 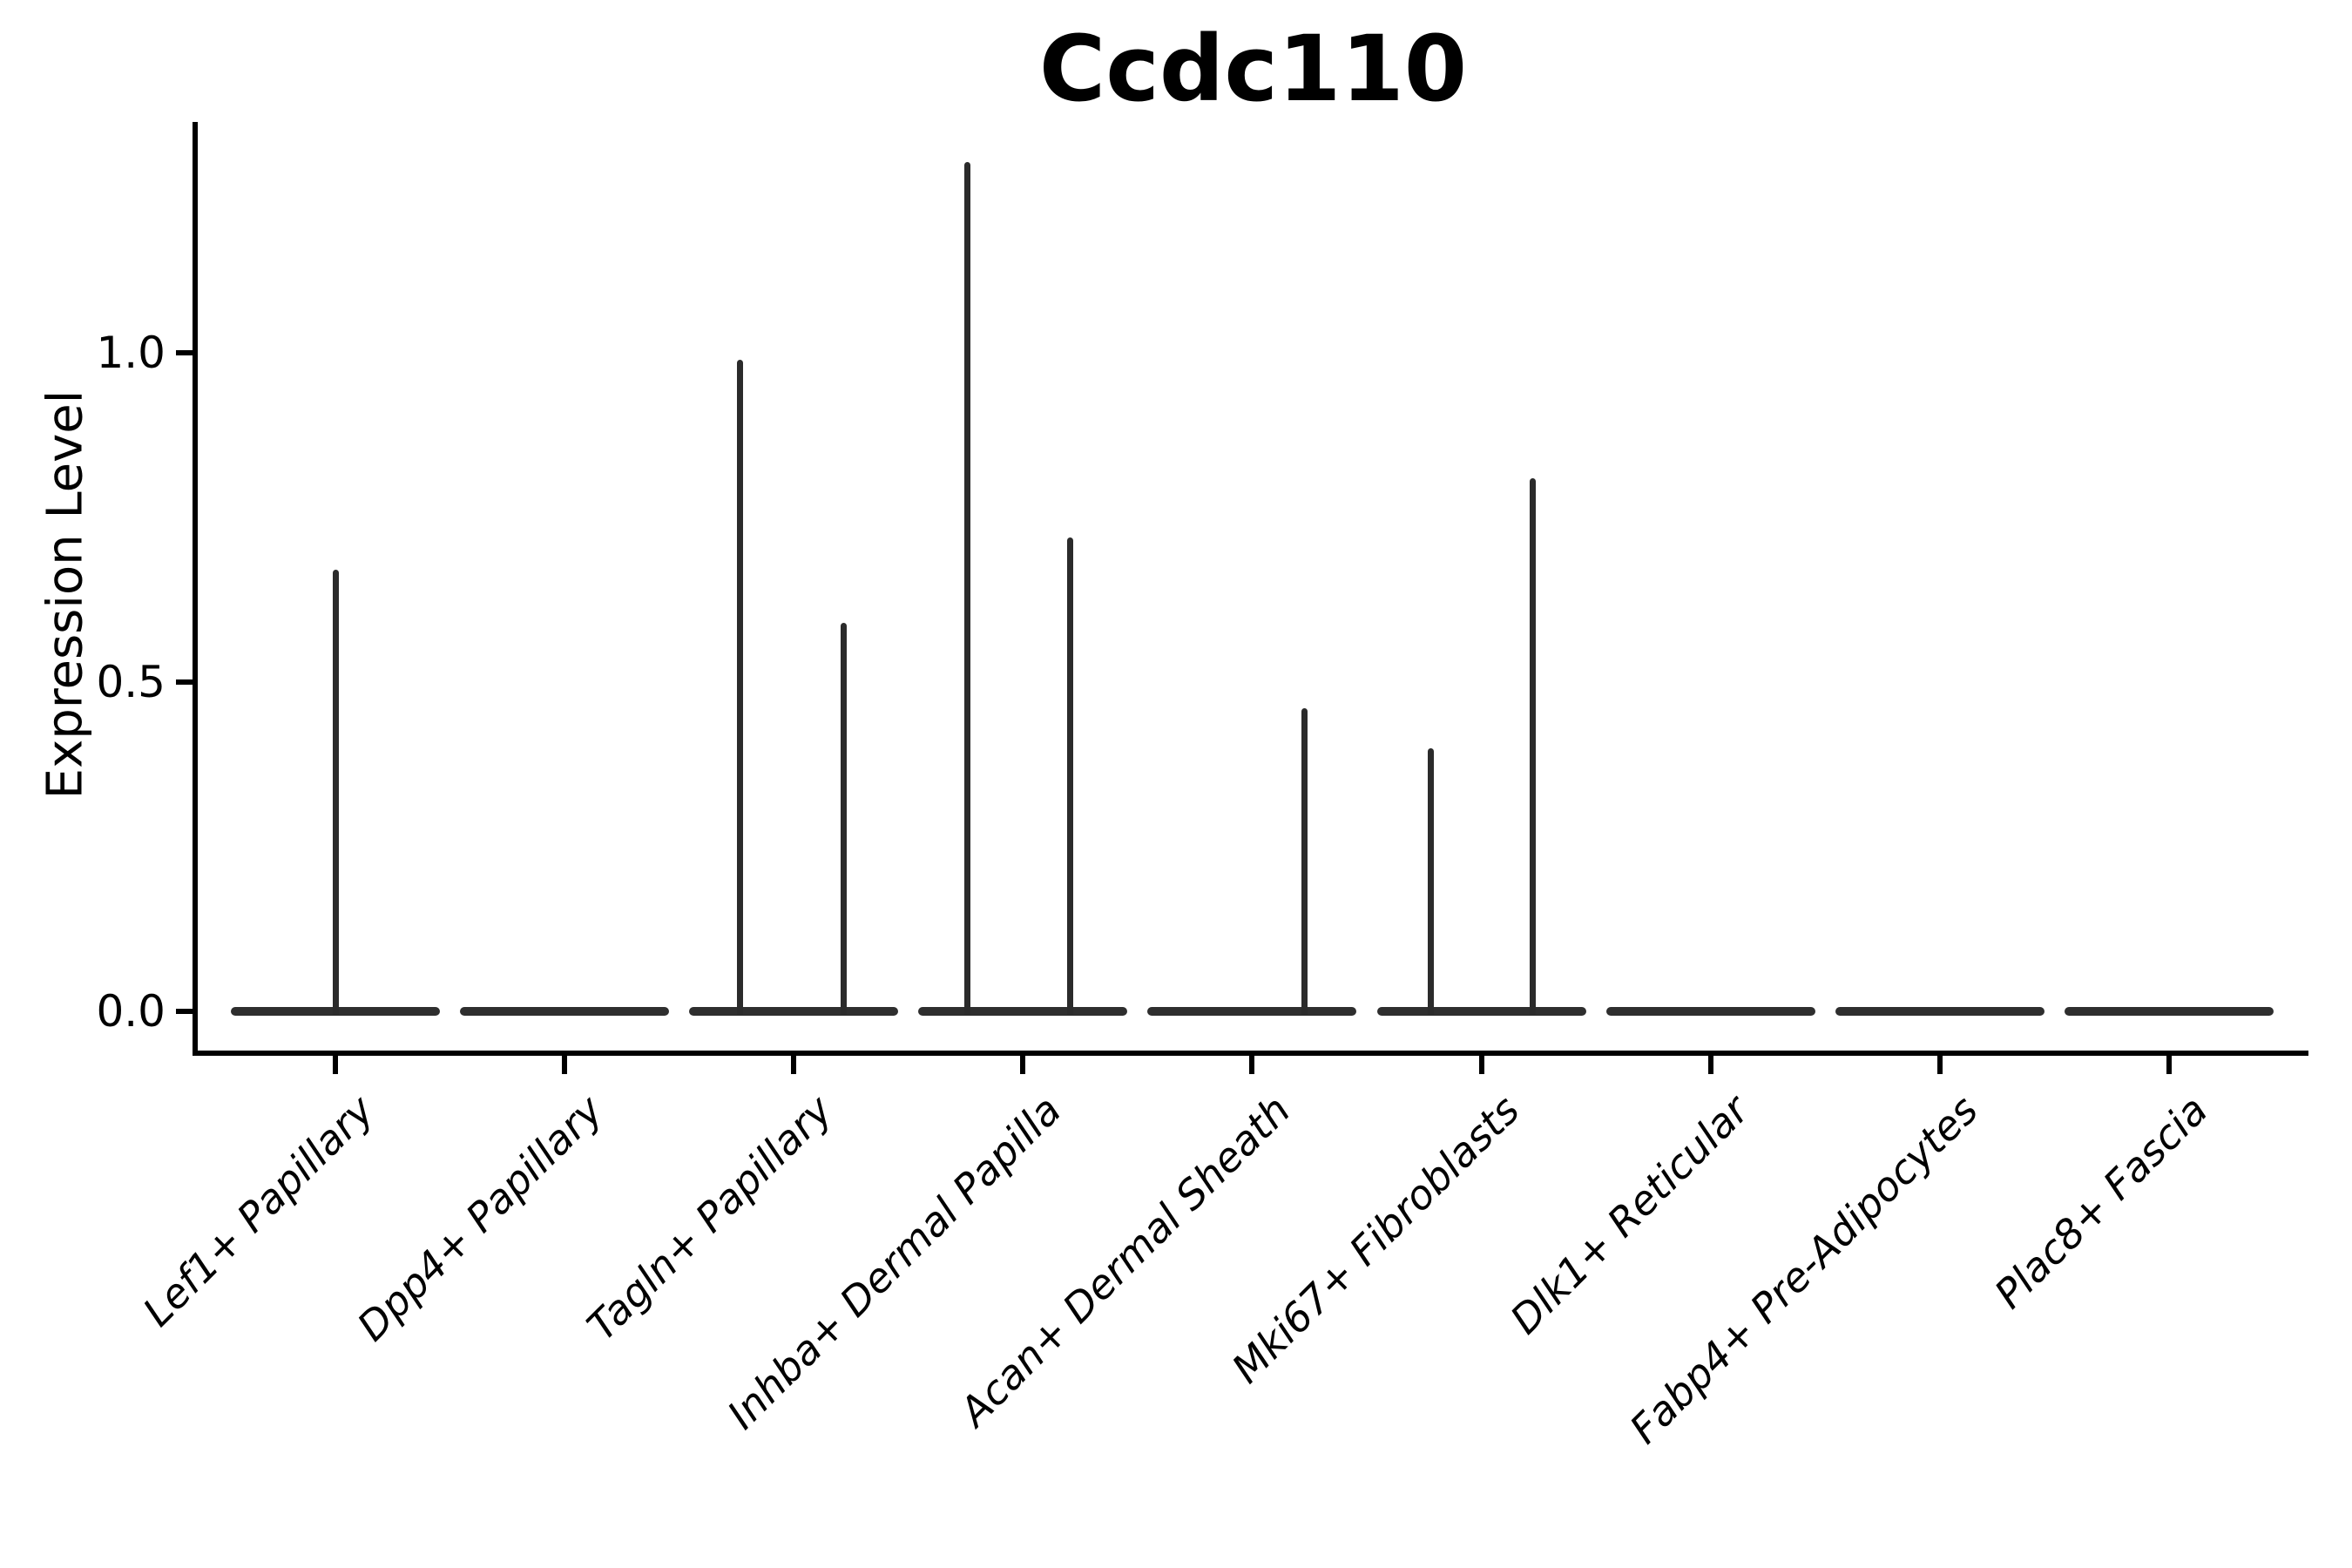 I want to click on x-tick-label: Plac8+ Fascia, so click(x=2100, y=1202).